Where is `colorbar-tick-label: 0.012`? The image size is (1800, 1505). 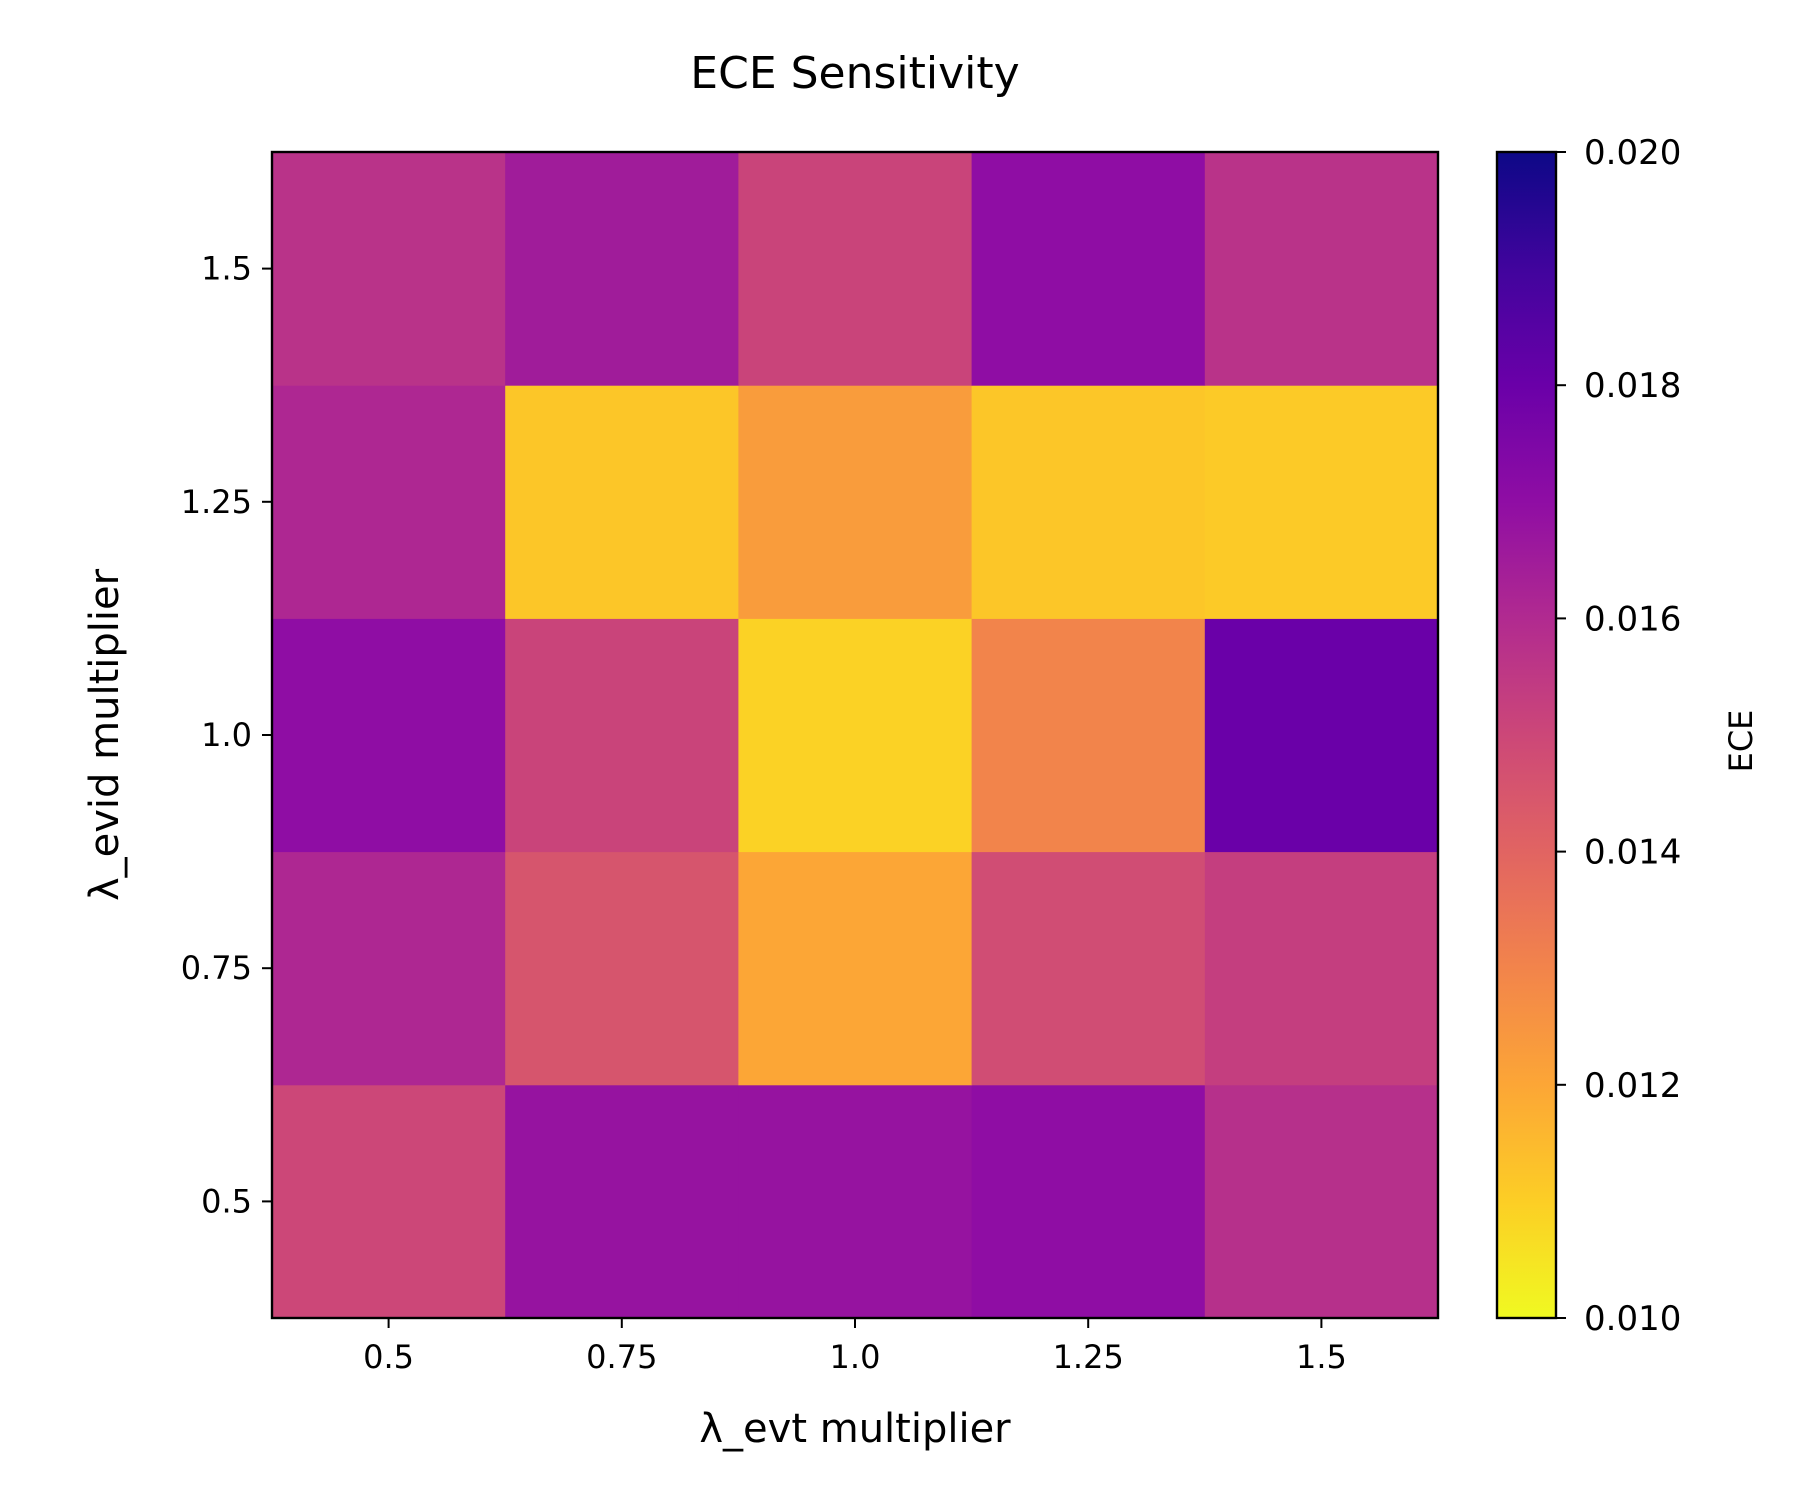 colorbar-tick-label: 0.012 is located at coordinates (1632, 1086).